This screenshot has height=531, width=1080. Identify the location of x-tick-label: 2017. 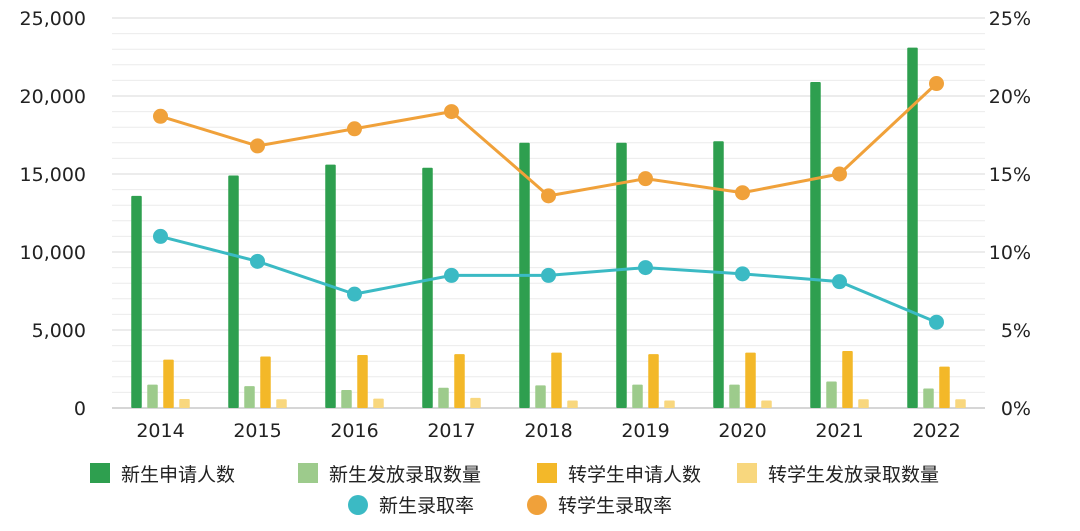
(451, 431).